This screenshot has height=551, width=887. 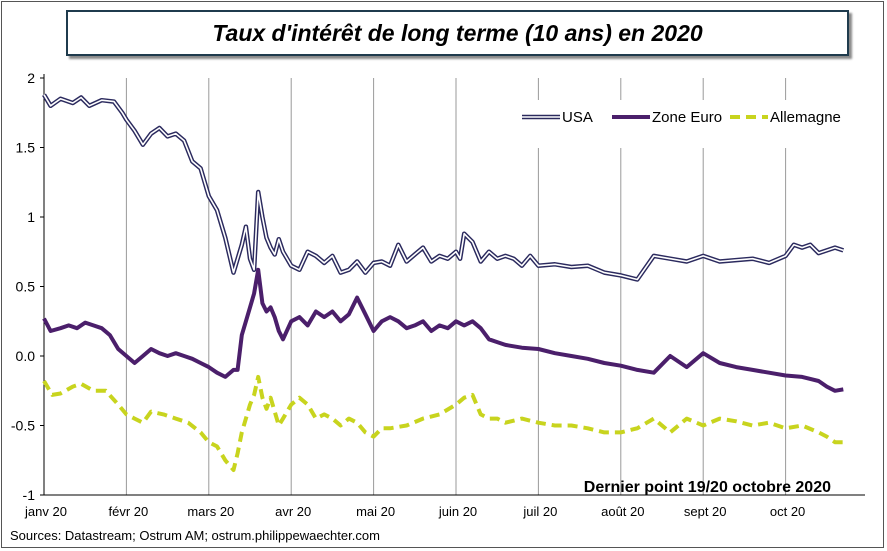 What do you see at coordinates (805, 117) in the screenshot?
I see `legend-label: Allemagne` at bounding box center [805, 117].